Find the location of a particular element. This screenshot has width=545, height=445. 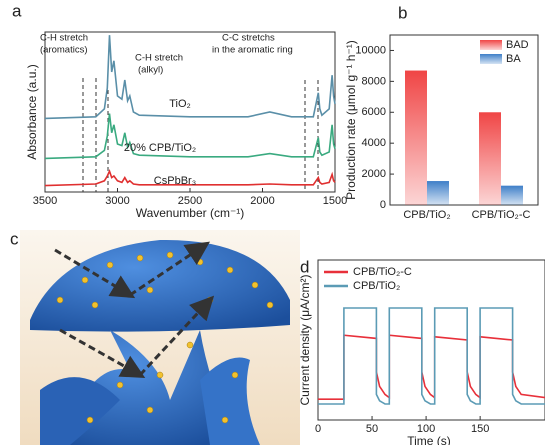

x-tick-label: 1500 is located at coordinates (335, 201).